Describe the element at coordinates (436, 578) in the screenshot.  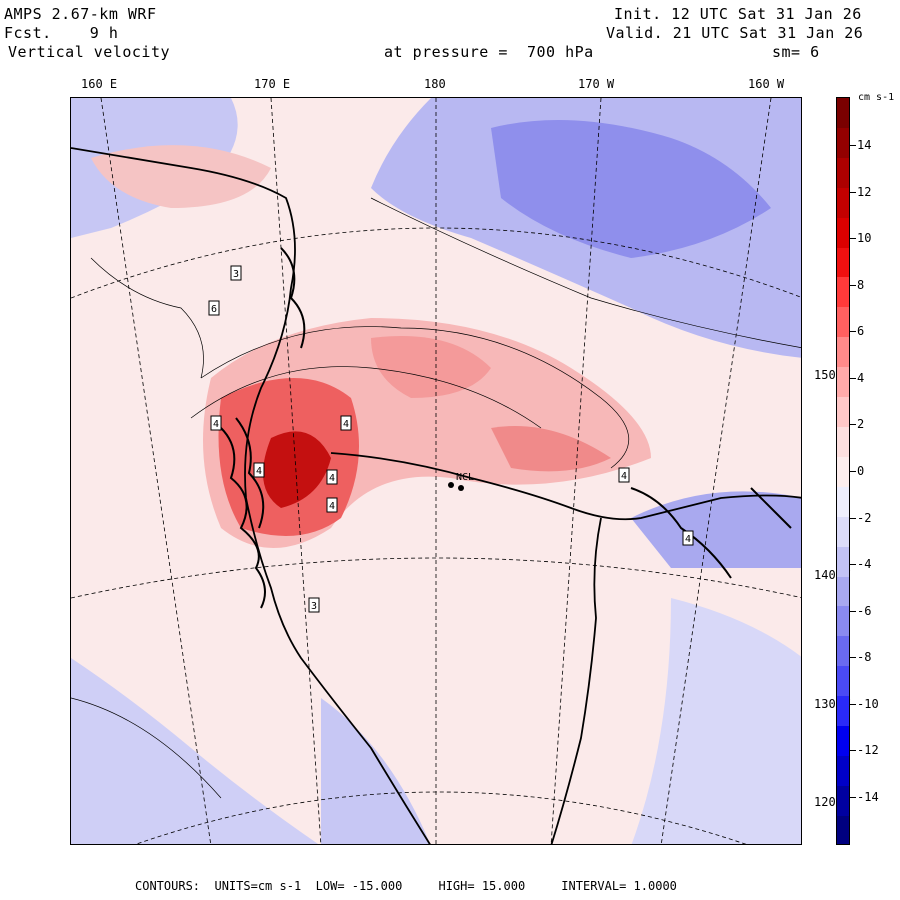
I see `parallel-80s` at that location.